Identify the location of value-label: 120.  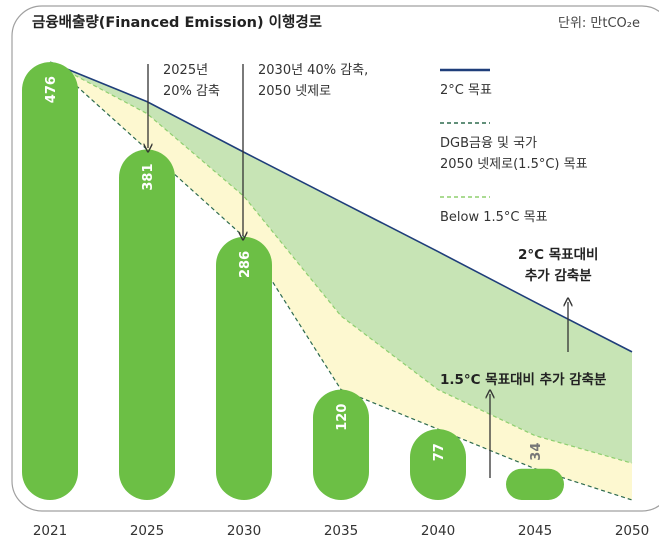
(342, 417).